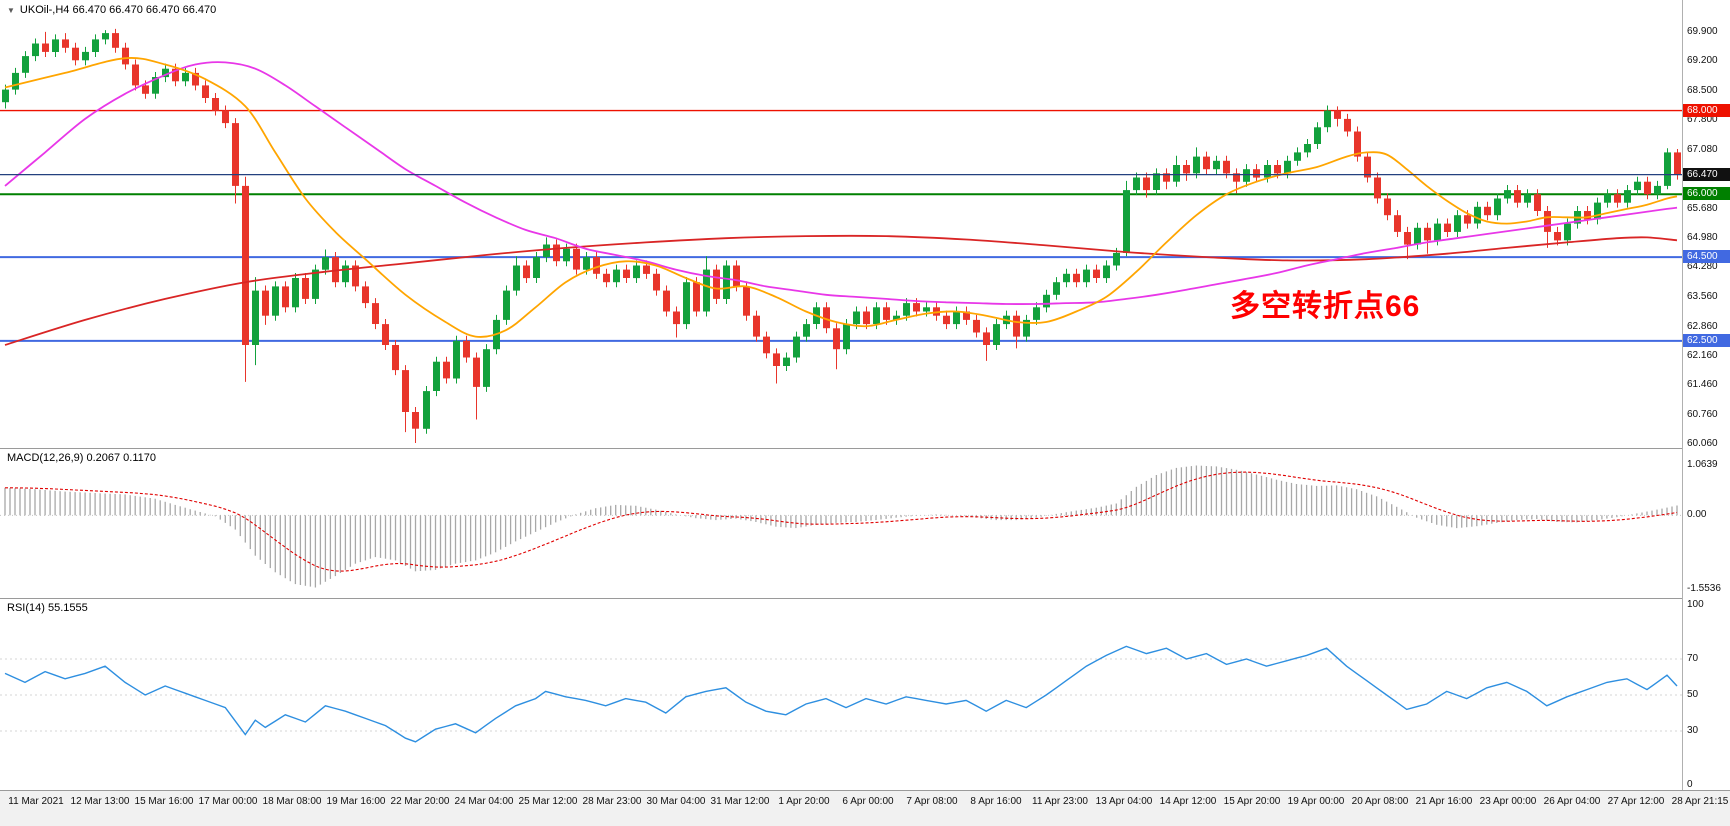  I want to click on rsi-axis-label: 0, so click(1690, 784).